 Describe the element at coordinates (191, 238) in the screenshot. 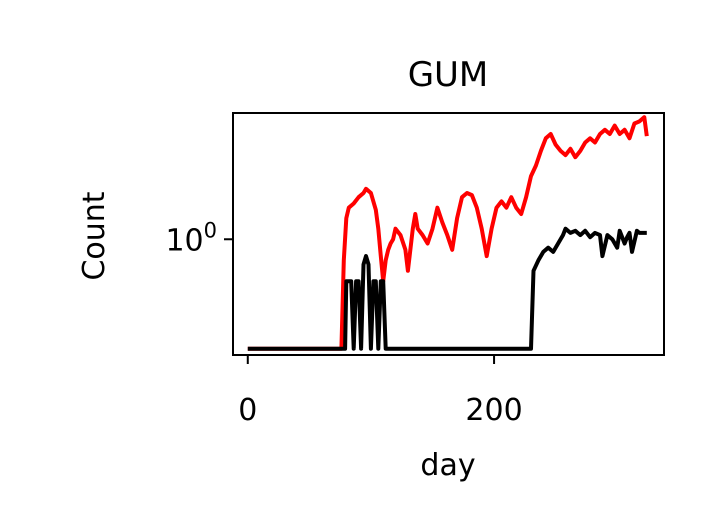

I see `y-tick-label: 100` at that location.